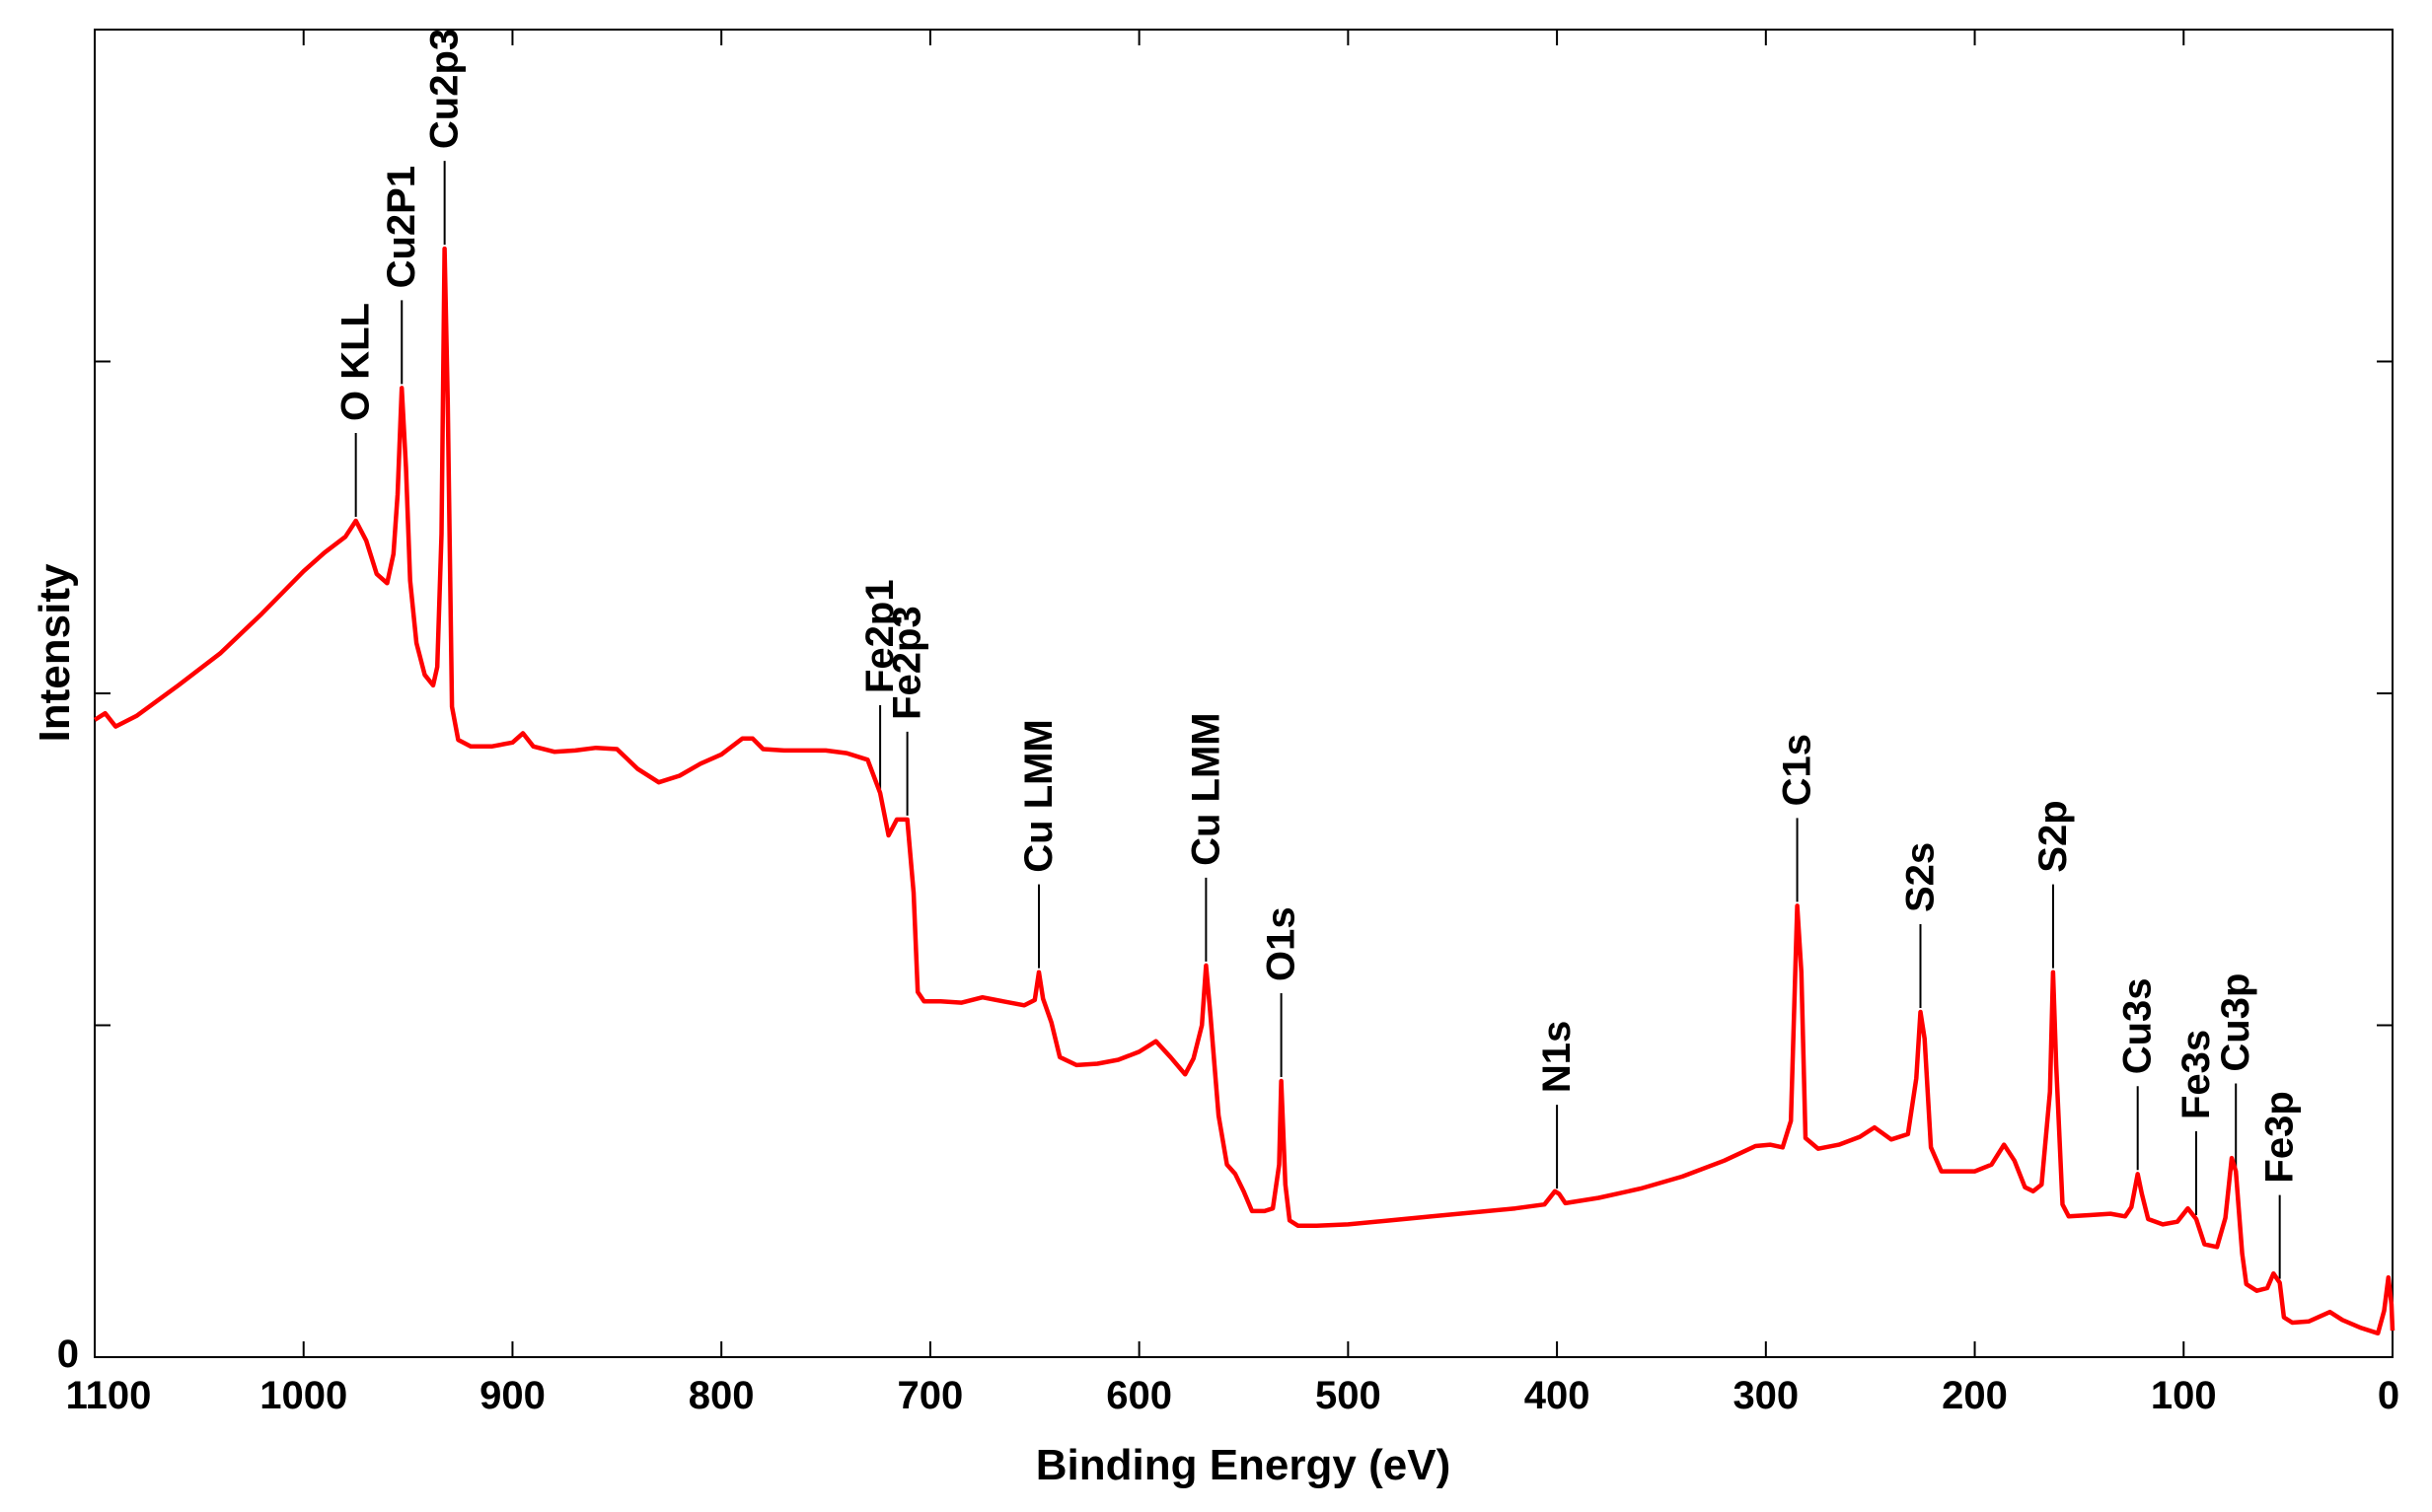 Image resolution: width=2432 pixels, height=1512 pixels. What do you see at coordinates (1765, 1395) in the screenshot?
I see `x-tick-label: 300` at bounding box center [1765, 1395].